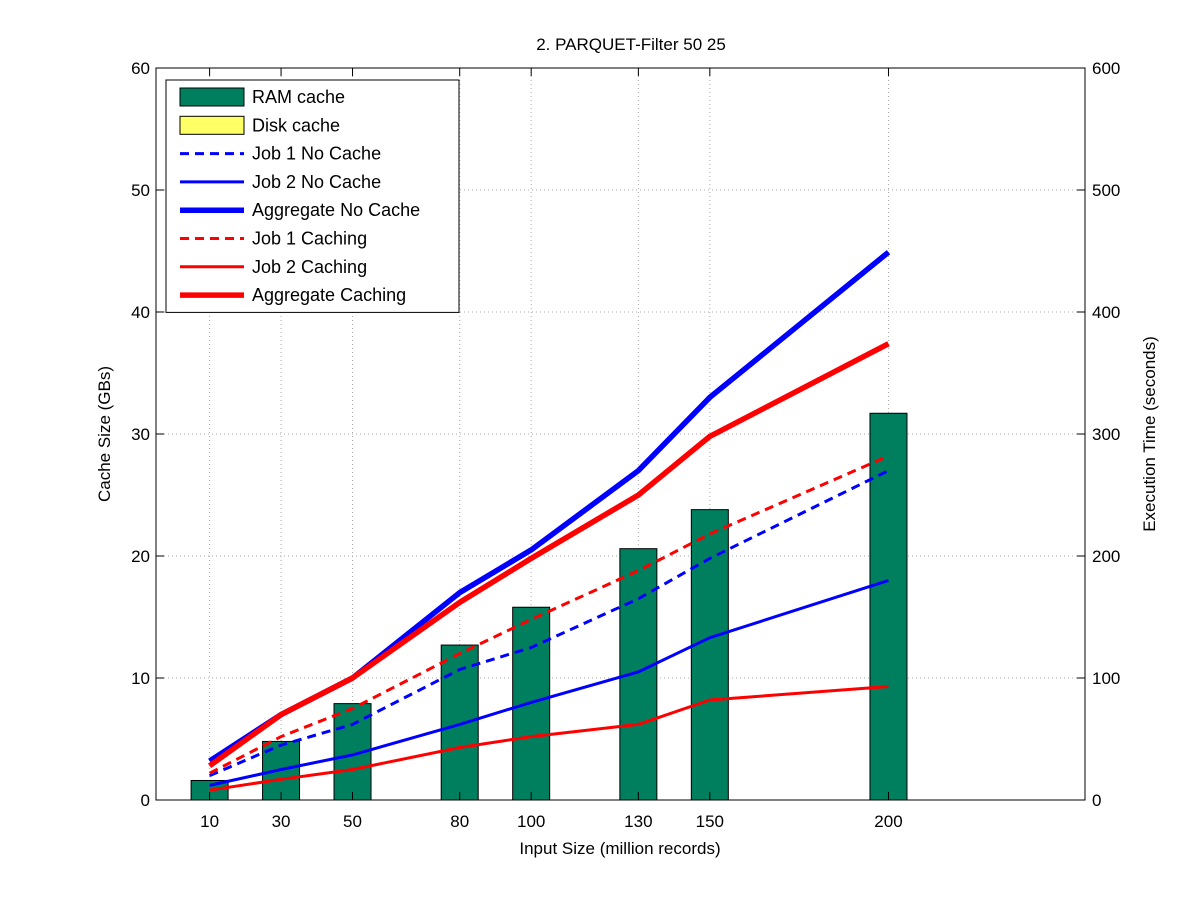 This screenshot has width=1200, height=900. What do you see at coordinates (1106, 190) in the screenshot?
I see `y-right-tick-label: 500` at bounding box center [1106, 190].